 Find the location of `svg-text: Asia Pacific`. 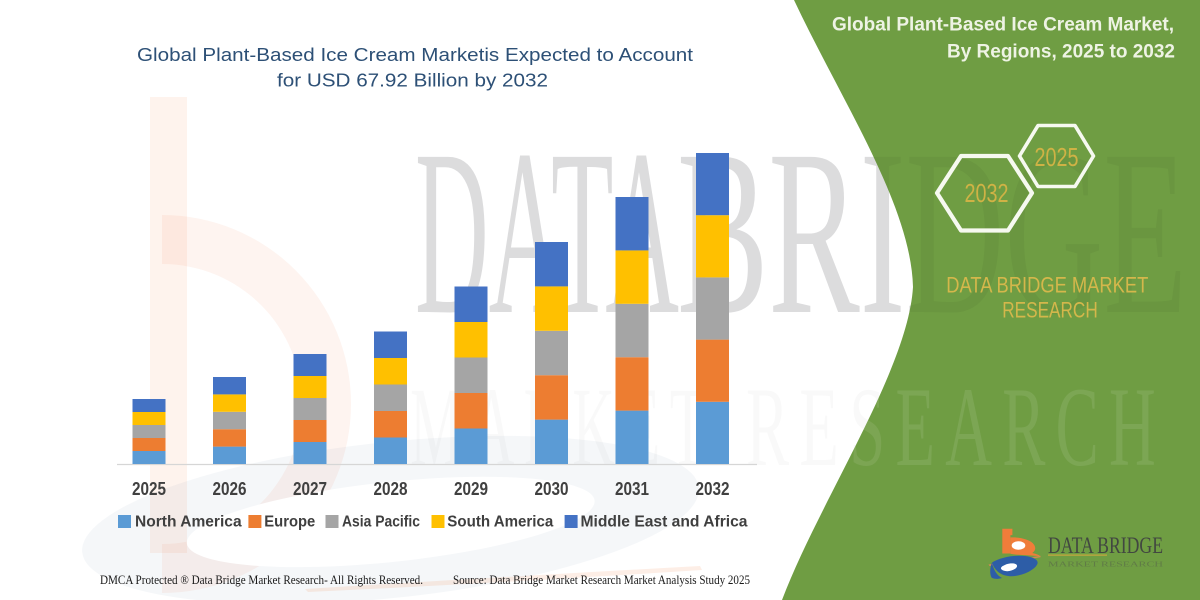

svg-text: Asia Pacific is located at coordinates (381, 522).